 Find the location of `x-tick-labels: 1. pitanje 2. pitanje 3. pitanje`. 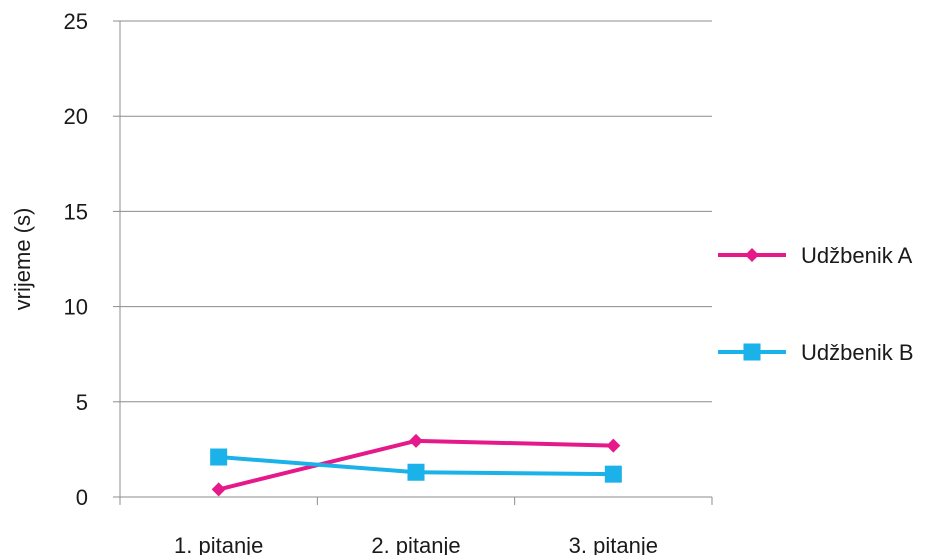

x-tick-labels: 1. pitanje 2. pitanje 3. pitanje is located at coordinates (416, 545).